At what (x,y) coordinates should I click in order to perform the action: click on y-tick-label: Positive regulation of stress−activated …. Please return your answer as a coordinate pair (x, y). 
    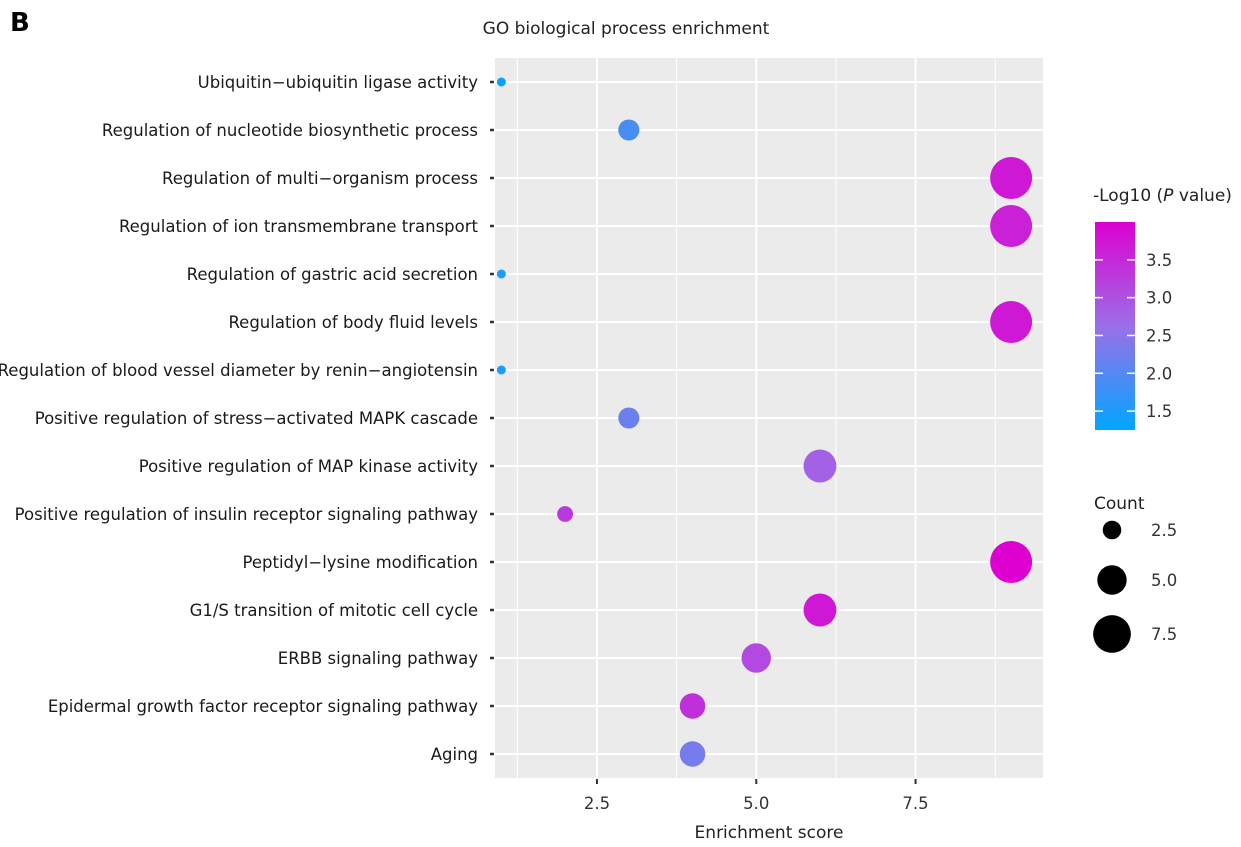
    Looking at the image, I should click on (256, 418).